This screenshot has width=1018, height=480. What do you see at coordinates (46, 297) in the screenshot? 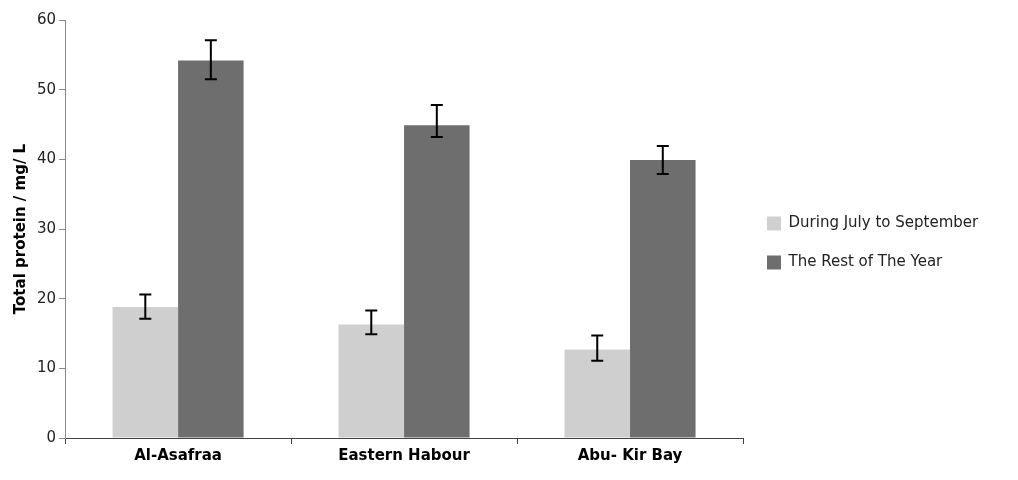
I see `y-tick-label: 20` at bounding box center [46, 297].